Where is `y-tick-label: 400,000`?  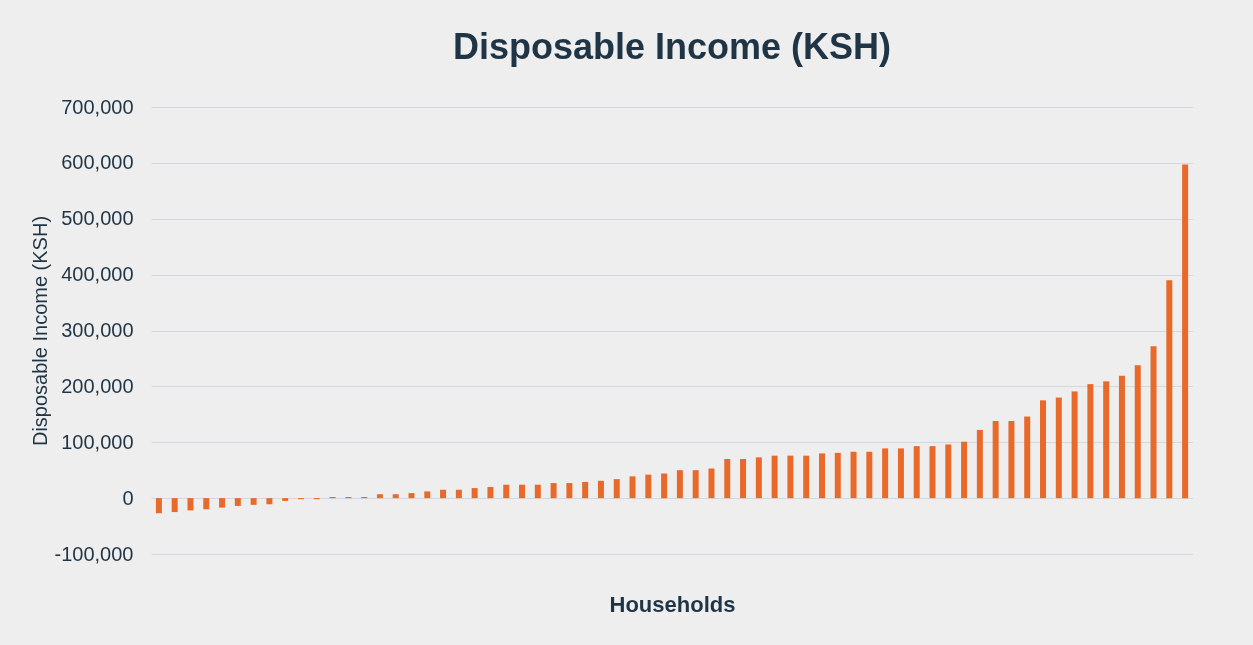 y-tick-label: 400,000 is located at coordinates (97, 274).